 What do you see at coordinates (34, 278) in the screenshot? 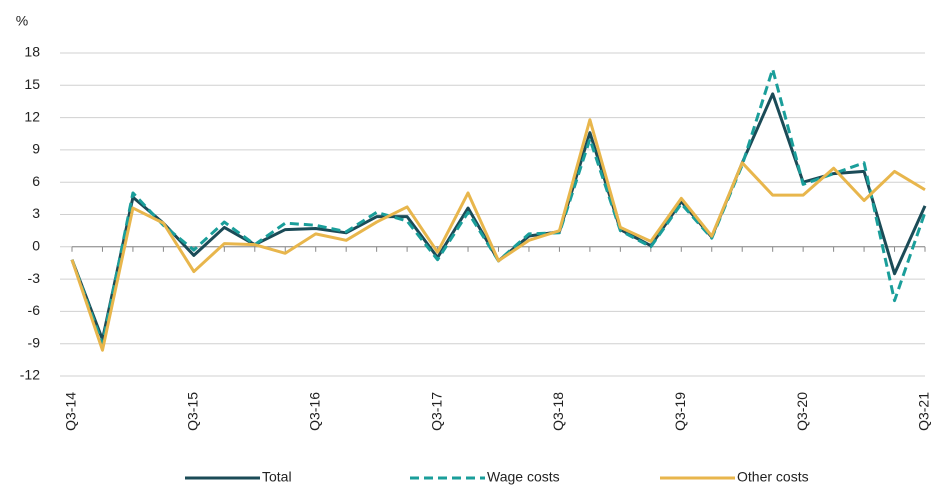
I see `y-tick-label: -3` at bounding box center [34, 278].